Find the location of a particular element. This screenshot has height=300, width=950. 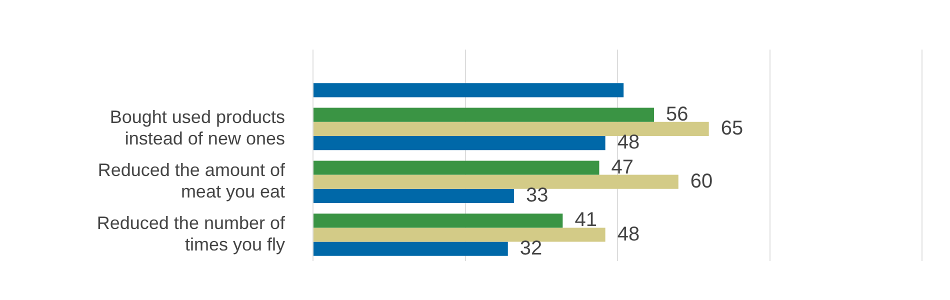

data-label: 65 is located at coordinates (732, 128).